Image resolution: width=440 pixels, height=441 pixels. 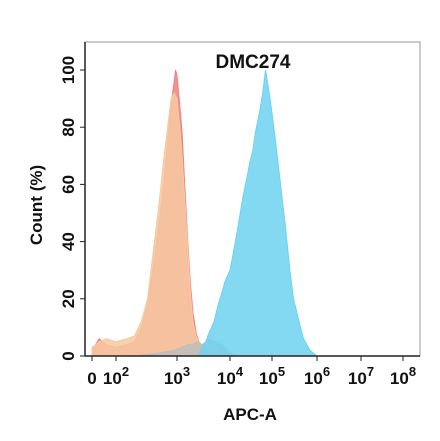 What do you see at coordinates (403, 376) in the screenshot?
I see `x-tick-label-7: 10⁸` at bounding box center [403, 376].